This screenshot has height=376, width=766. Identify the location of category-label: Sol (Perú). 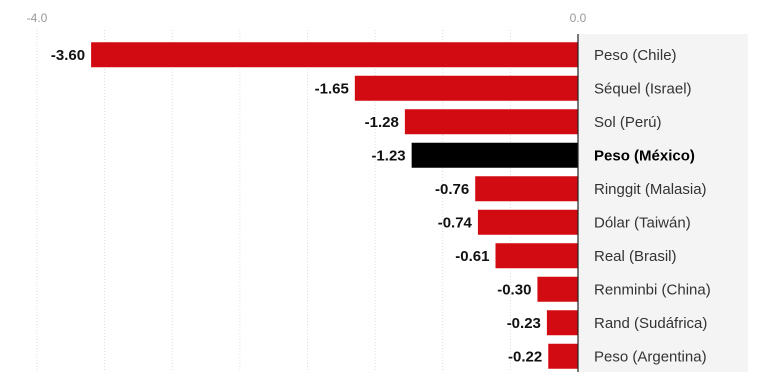
(628, 122).